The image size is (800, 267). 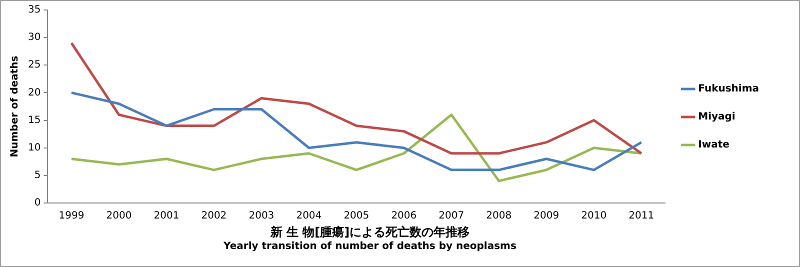 What do you see at coordinates (357, 216) in the screenshot?
I see `x-tick-label: 2005` at bounding box center [357, 216].